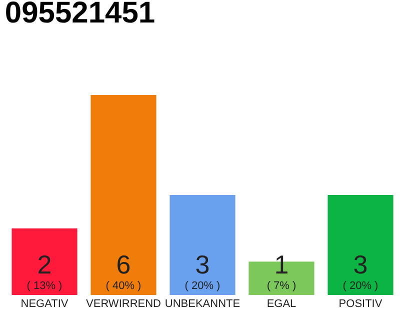 The height and width of the screenshot is (320, 410). Describe the element at coordinates (360, 304) in the screenshot. I see `x-tick-label: POSITIV` at that location.